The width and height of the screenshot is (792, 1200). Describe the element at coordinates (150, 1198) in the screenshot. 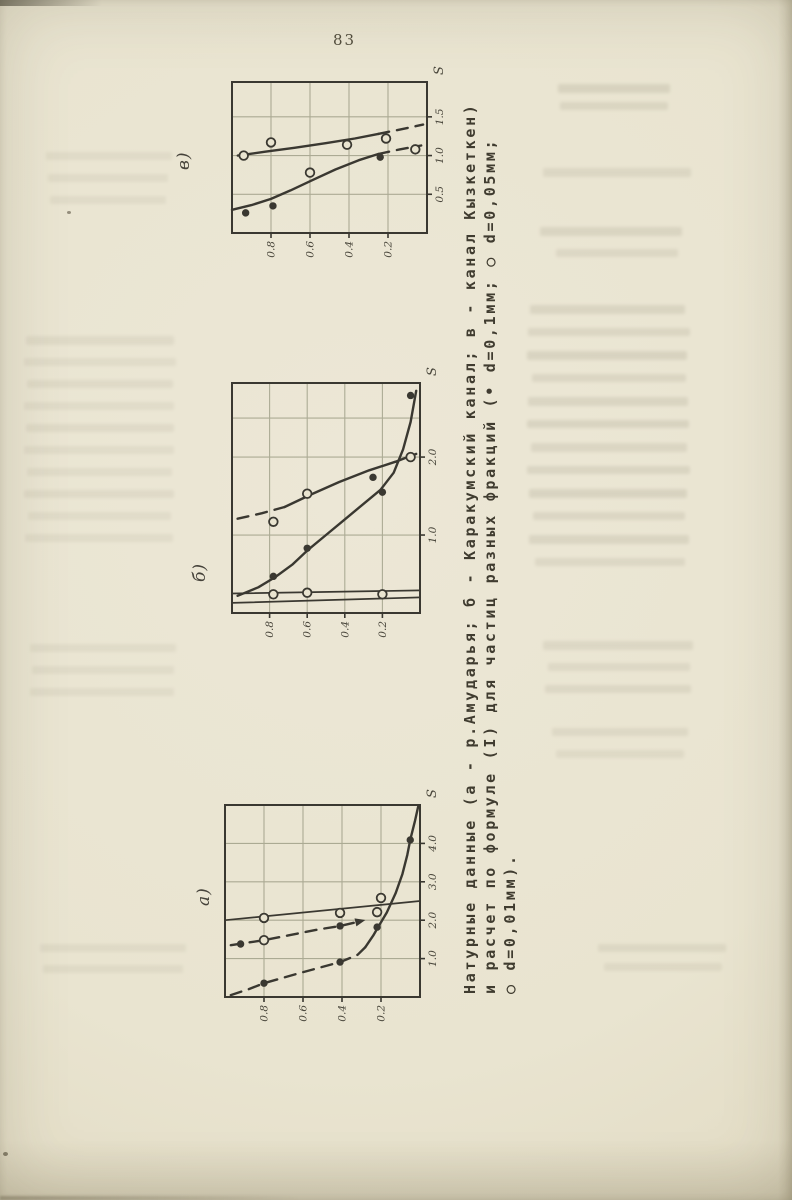

I see `scan-edge-bottom` at that location.